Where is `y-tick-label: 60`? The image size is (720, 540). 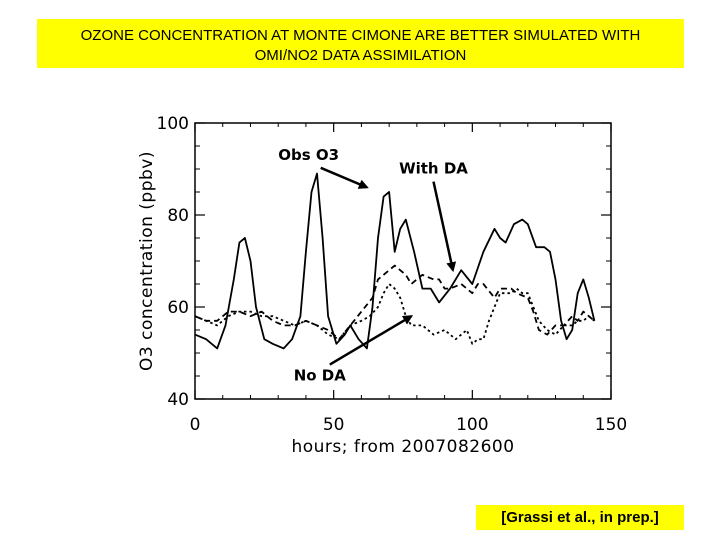 y-tick-label: 60 is located at coordinates (178, 308).